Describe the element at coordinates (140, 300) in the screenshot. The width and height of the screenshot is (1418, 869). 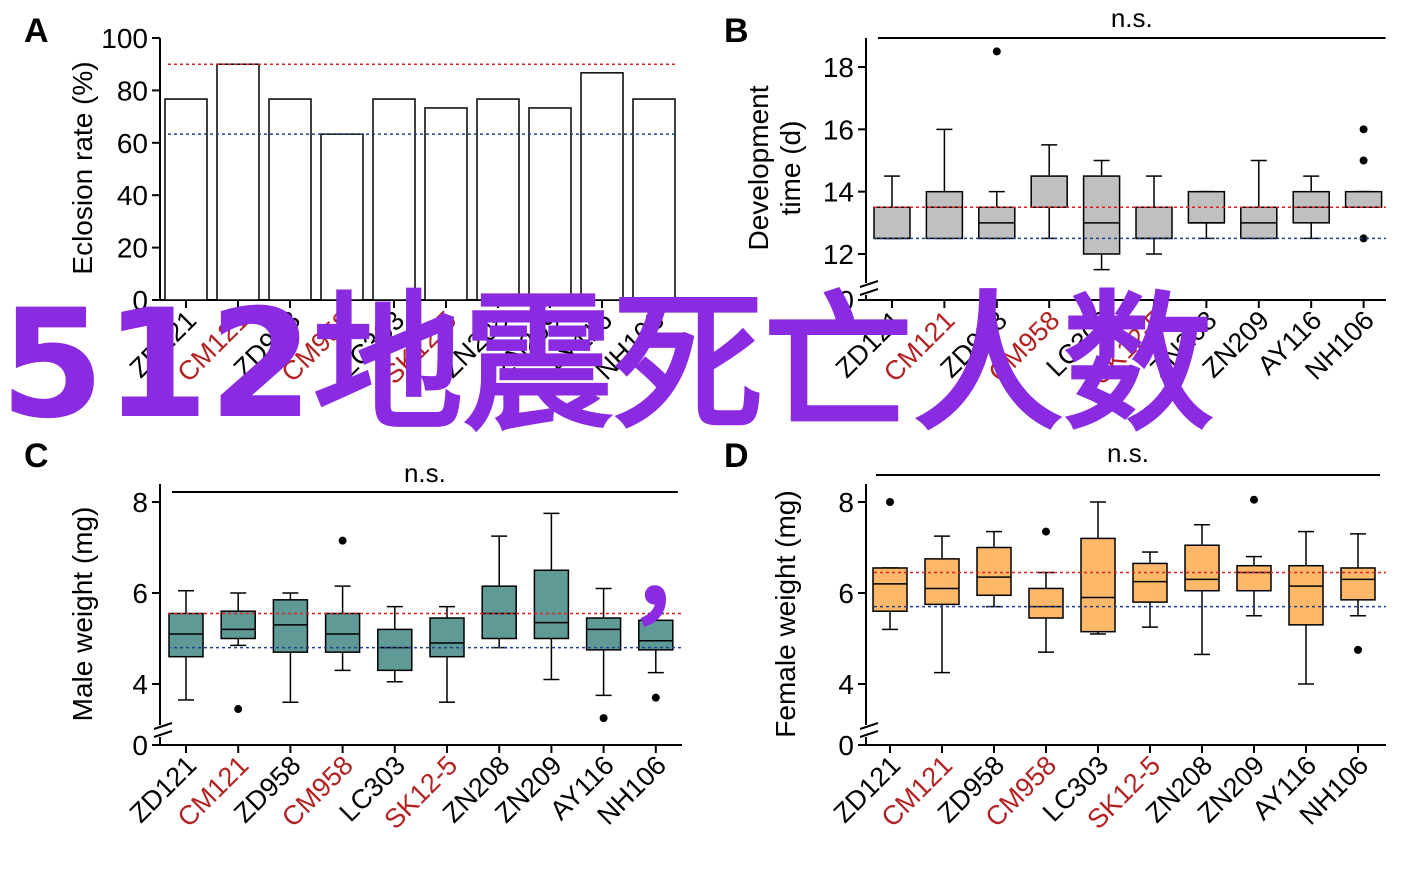
I see `y-tick-label-a: 0` at that location.